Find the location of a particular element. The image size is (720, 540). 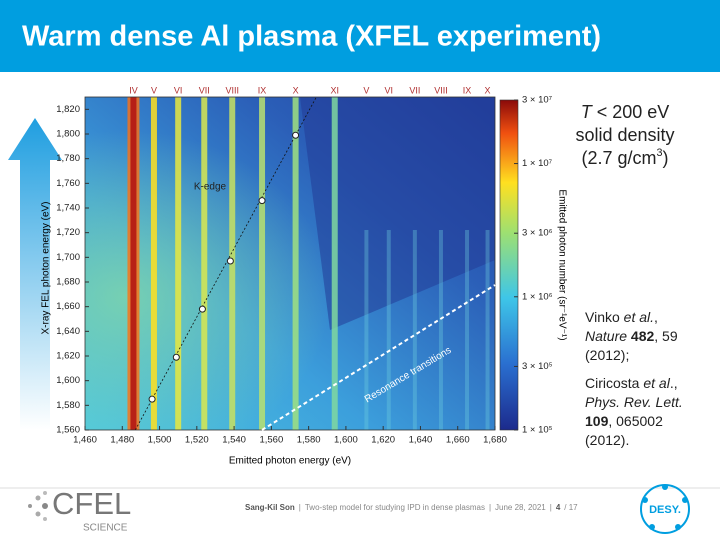

refs-part: 482 is located at coordinates (643, 336).